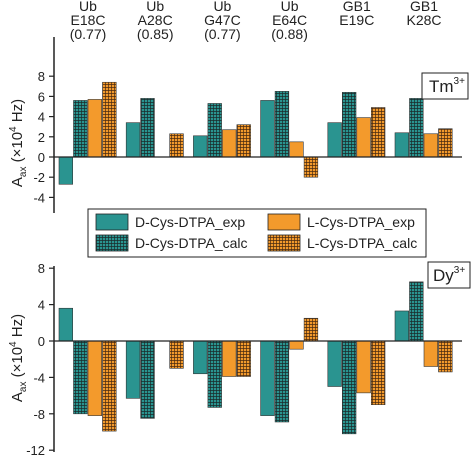 The image size is (474, 460). Describe the element at coordinates (87, 20) in the screenshot. I see `category-label: E18C` at that location.